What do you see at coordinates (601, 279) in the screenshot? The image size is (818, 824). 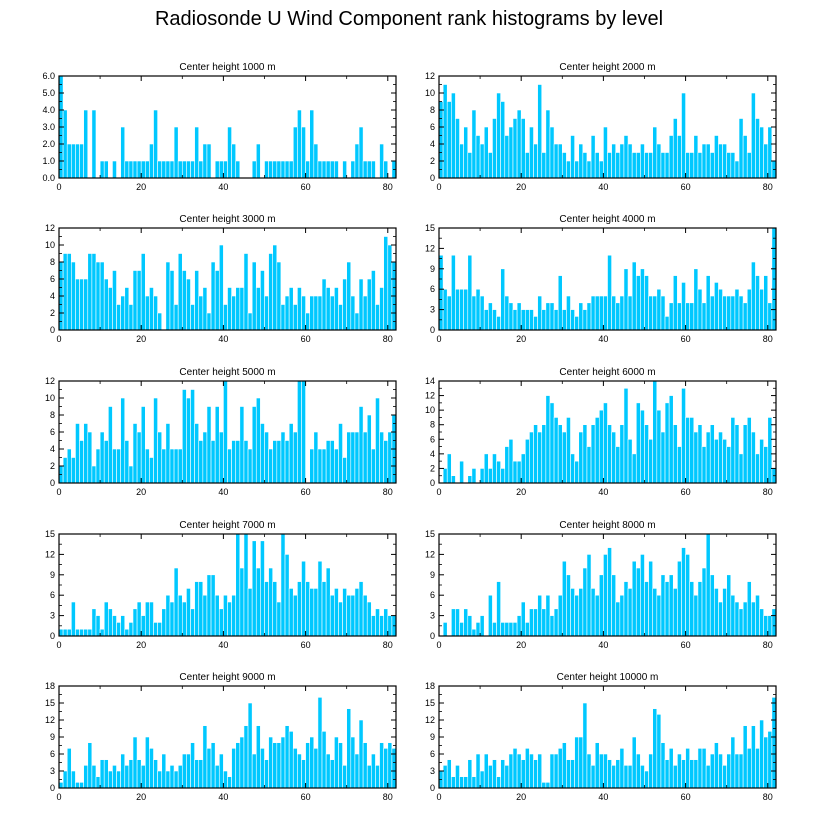 I see `histogram-panel-4: Center height 4000 m 0 3 6 9 12 15 0 20 40 60 80` at bounding box center [601, 279].